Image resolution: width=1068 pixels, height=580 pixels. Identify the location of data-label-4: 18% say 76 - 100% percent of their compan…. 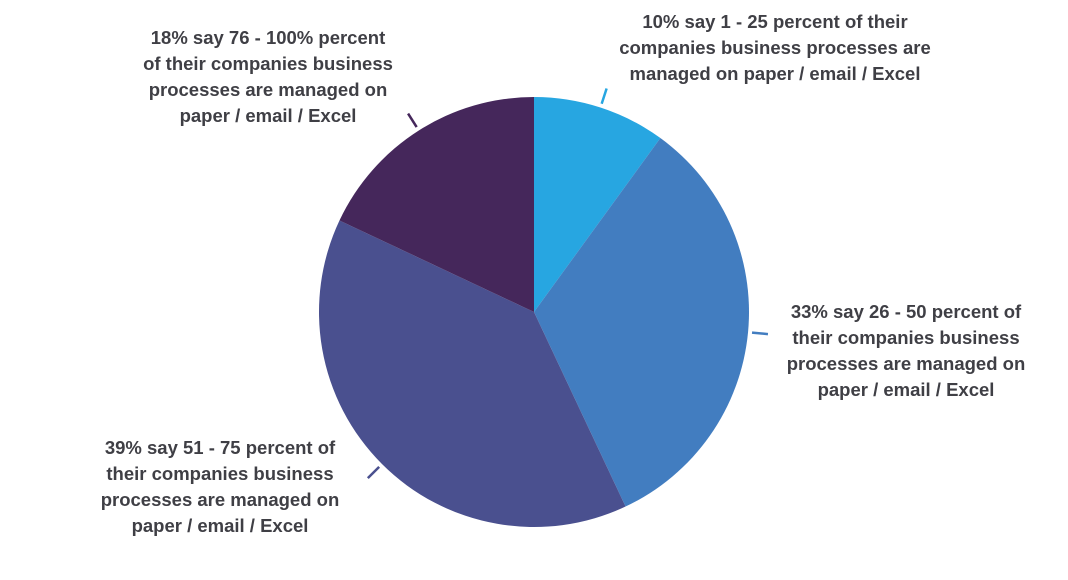
(268, 76).